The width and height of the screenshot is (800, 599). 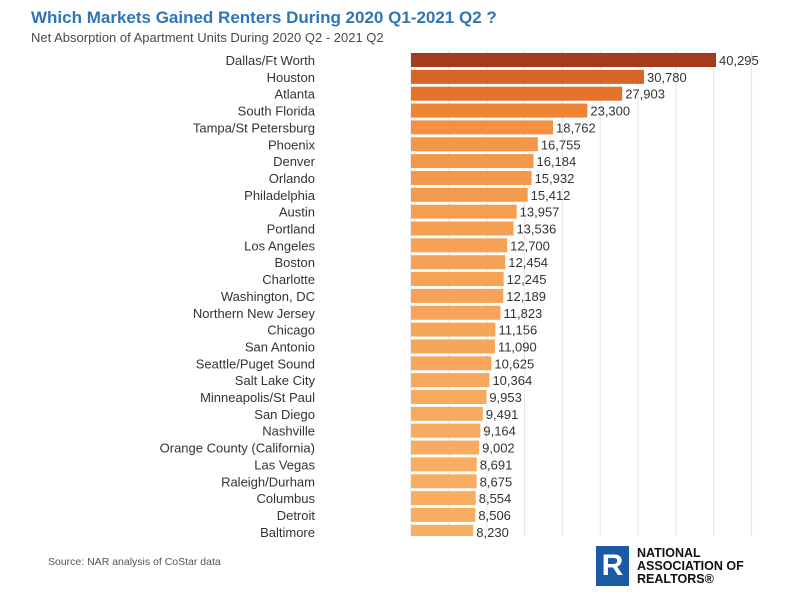 I want to click on value-label: 12,700, so click(x=530, y=245).